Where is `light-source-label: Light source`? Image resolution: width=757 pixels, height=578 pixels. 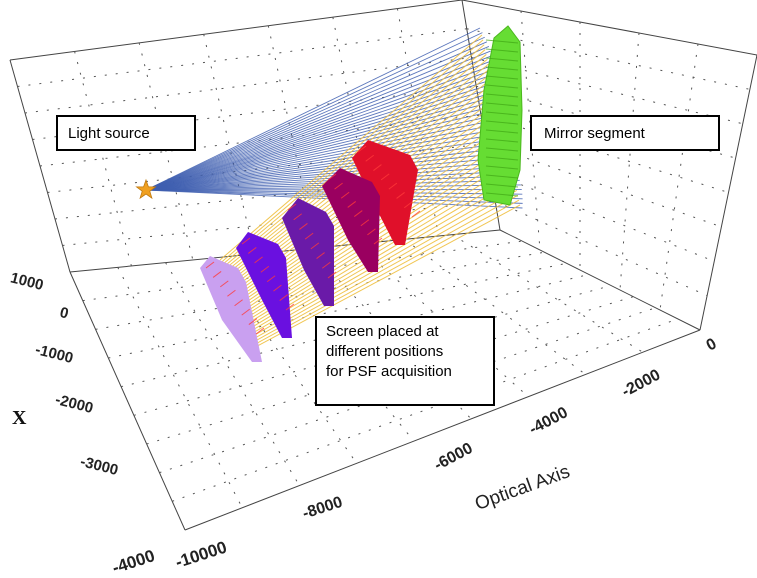 light-source-label: Light source is located at coordinates (109, 133).